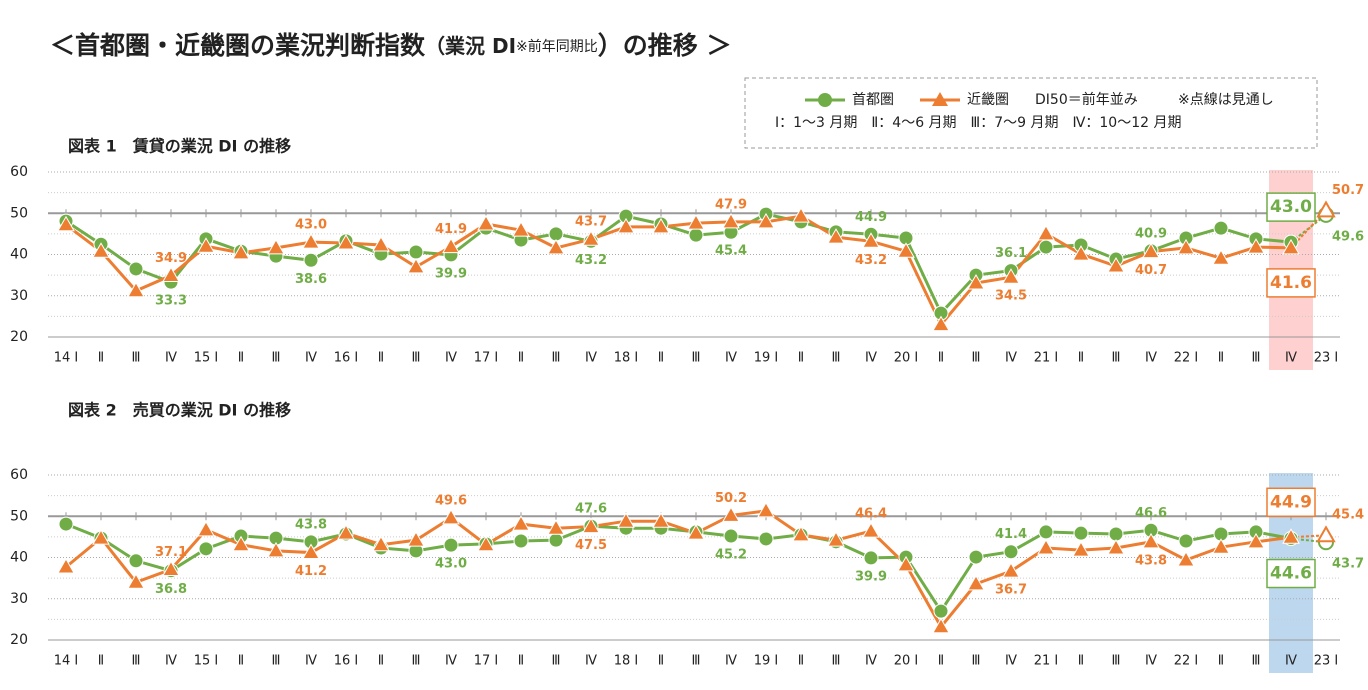 This screenshot has width=1368, height=690. Describe the element at coordinates (179, 410) in the screenshot. I see `chart-title: 図表 2 売買の業況 DI の推移` at that location.